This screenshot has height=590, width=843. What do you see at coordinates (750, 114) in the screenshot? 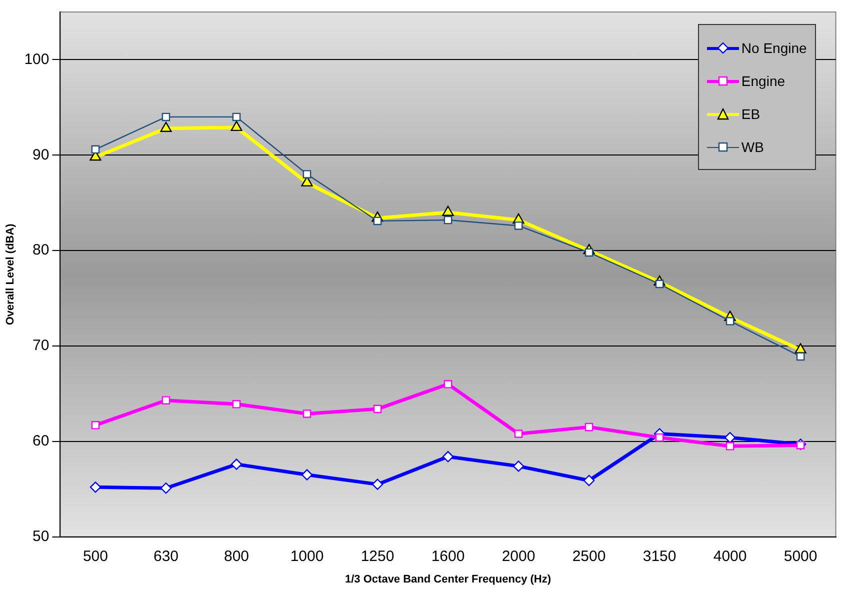
I see `legend-label: EB` at bounding box center [750, 114].